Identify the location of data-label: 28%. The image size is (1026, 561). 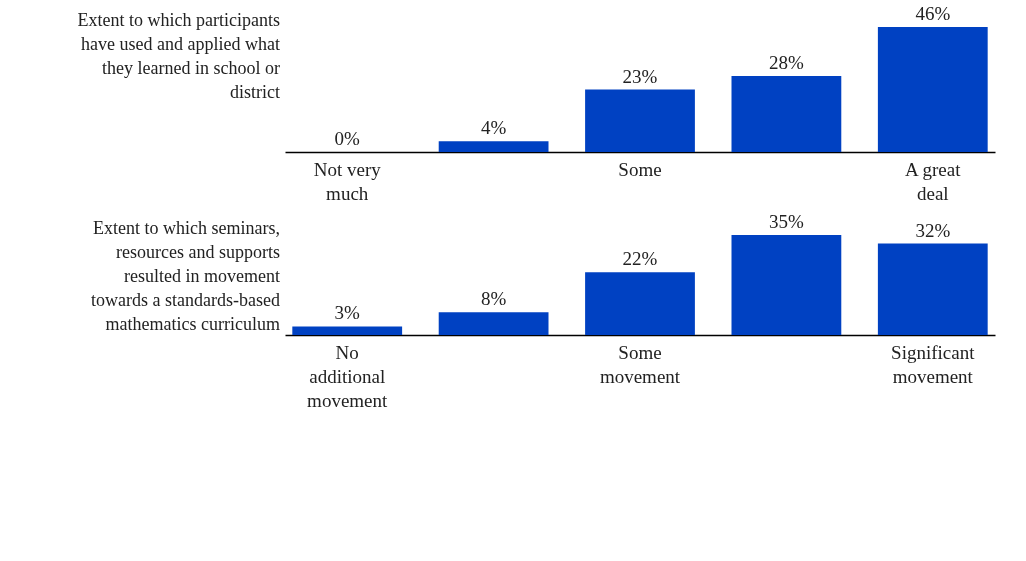
(786, 62).